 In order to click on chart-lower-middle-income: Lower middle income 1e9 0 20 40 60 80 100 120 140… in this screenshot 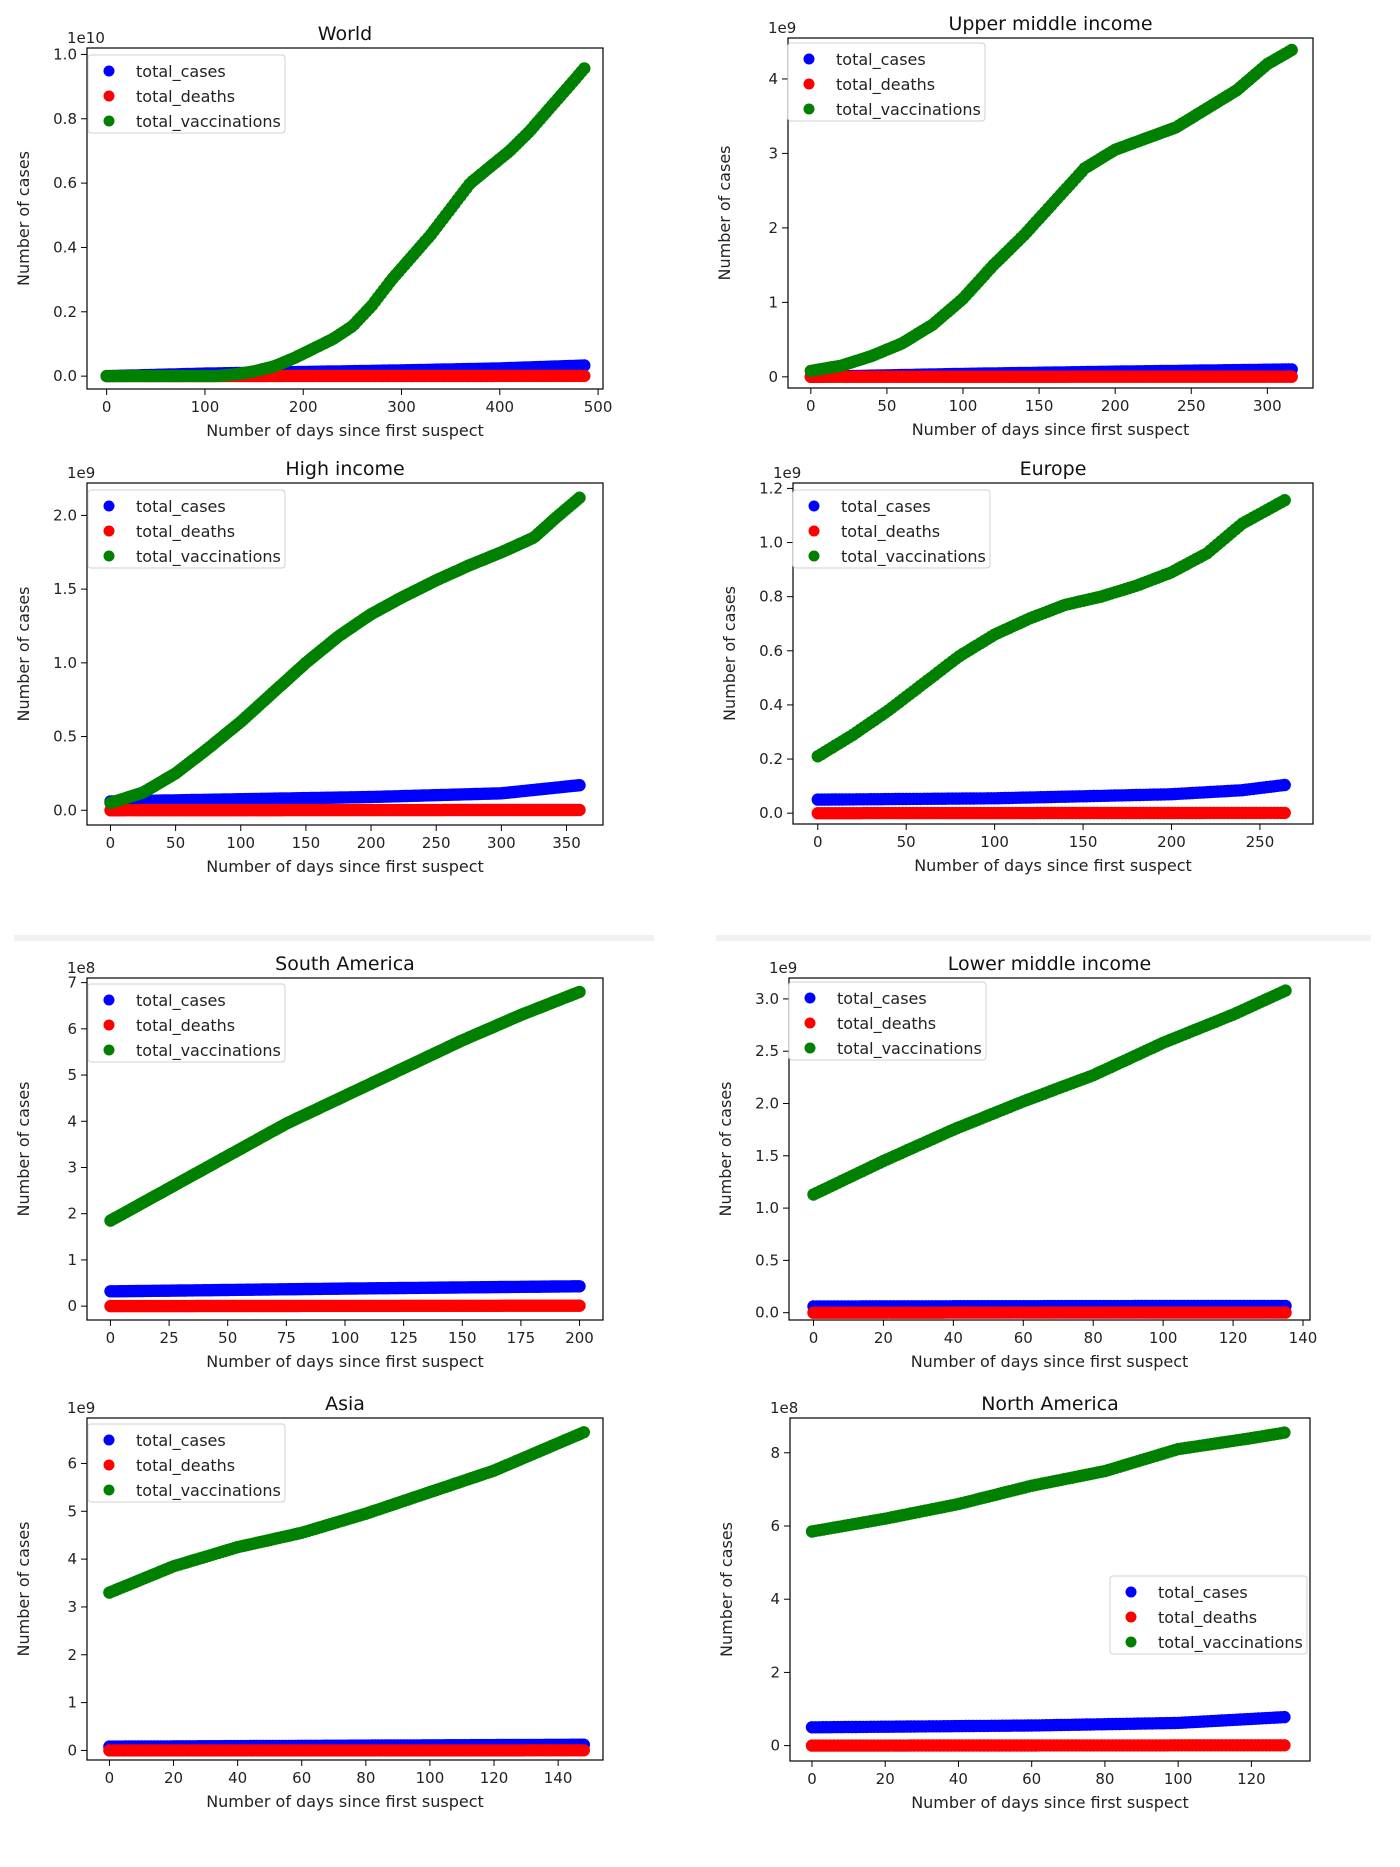, I will do `click(1016, 1162)`.